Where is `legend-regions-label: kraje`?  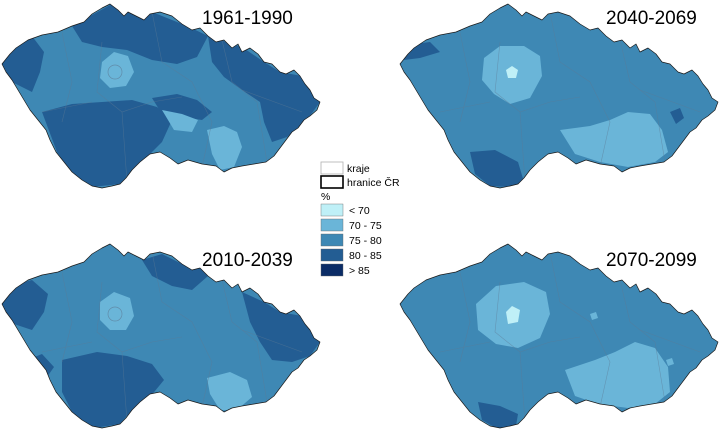 legend-regions-label: kraje is located at coordinates (358, 169).